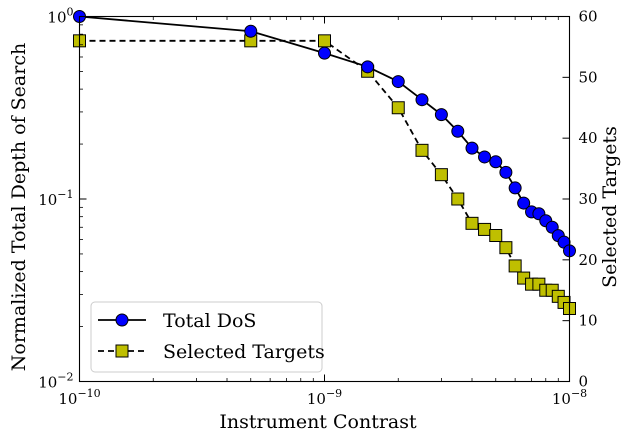 The height and width of the screenshot is (441, 631). What do you see at coordinates (209, 321) in the screenshot?
I see `legend-total-dos-label: Total DoS` at bounding box center [209, 321].